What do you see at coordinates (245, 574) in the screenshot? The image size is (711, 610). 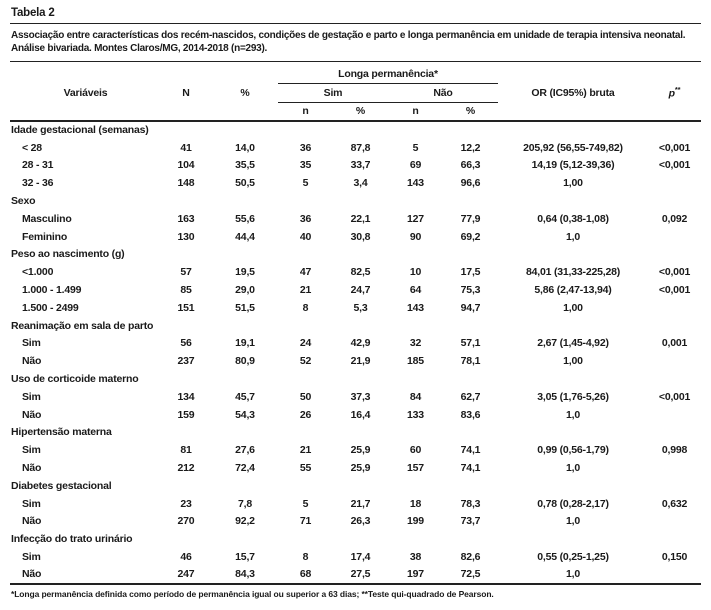 I see `cell-pct: 84,3` at bounding box center [245, 574].